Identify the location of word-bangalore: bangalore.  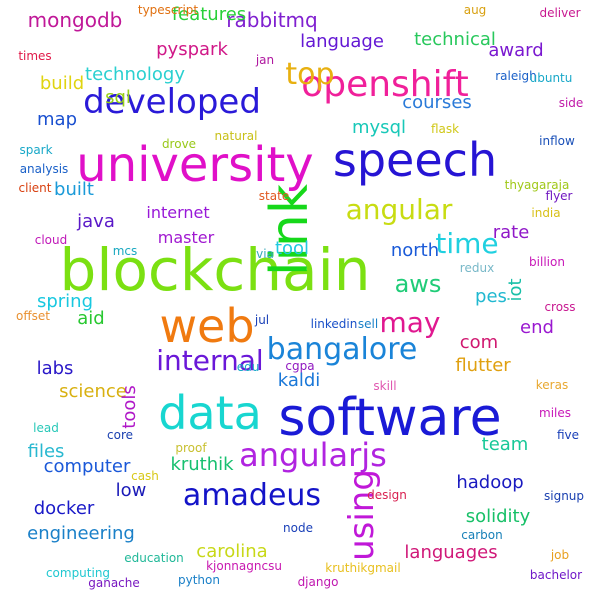
(342, 349).